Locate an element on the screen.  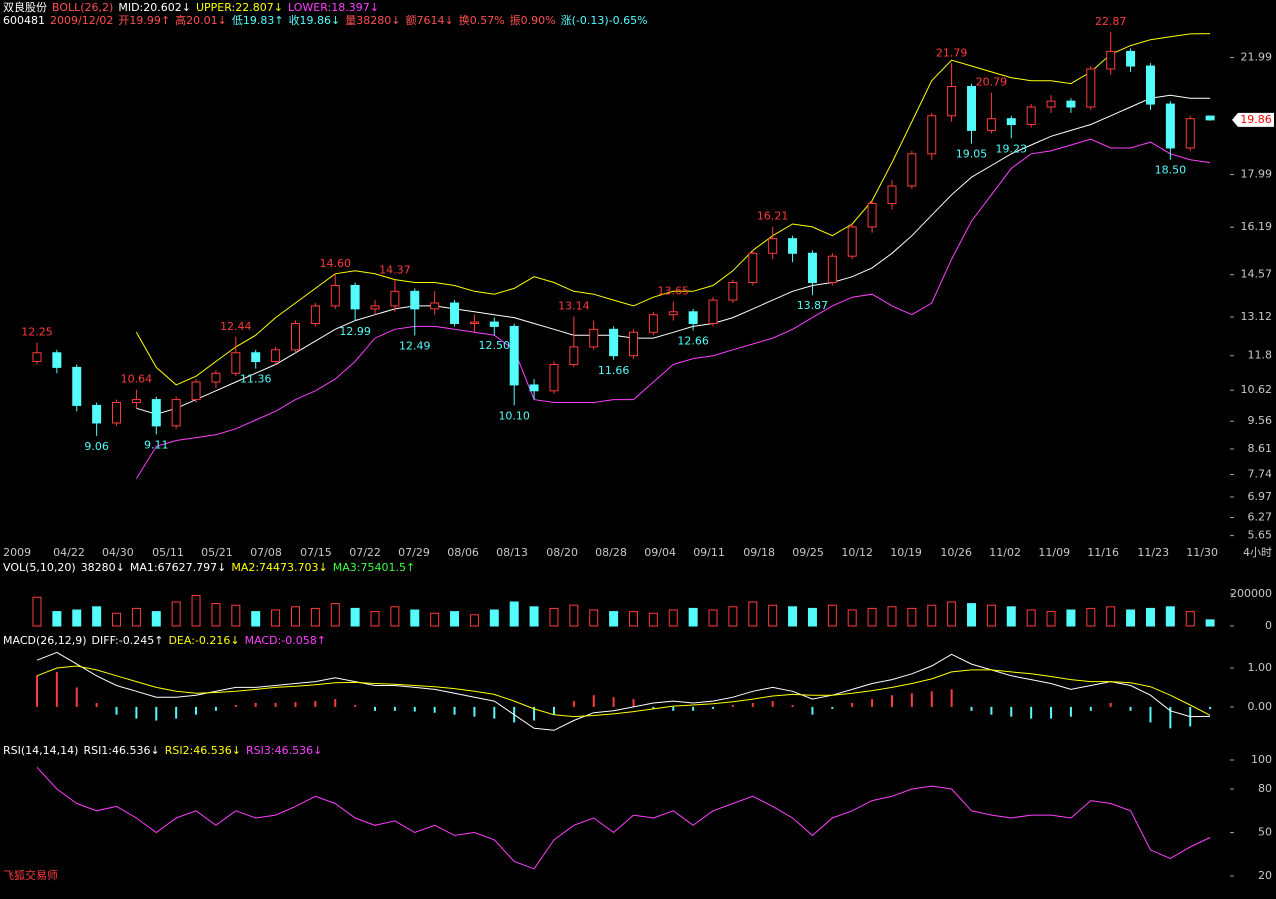
y-tick-label: 9.56 is located at coordinates (1260, 420).